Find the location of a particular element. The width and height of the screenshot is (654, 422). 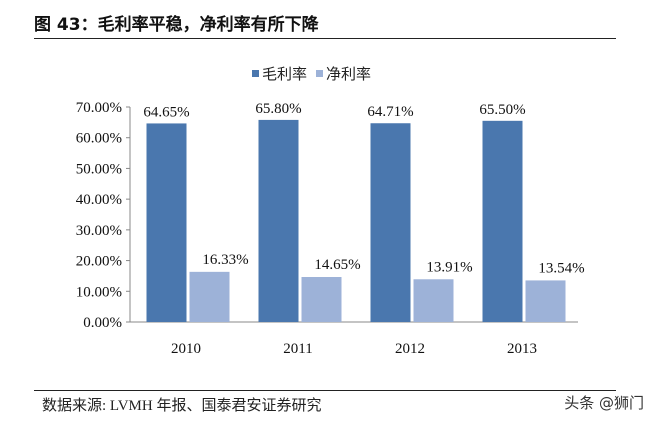

source-note: 数据来源: LVMH 年报、国泰君安证券研究 is located at coordinates (182, 406).